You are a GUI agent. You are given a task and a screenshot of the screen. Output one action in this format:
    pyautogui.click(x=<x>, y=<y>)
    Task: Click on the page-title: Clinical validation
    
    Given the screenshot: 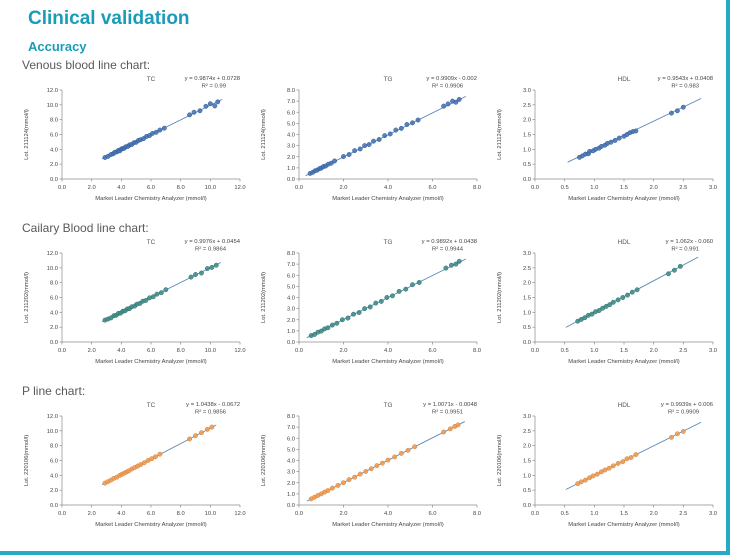 What is the action you would take?
    pyautogui.click(x=109, y=18)
    